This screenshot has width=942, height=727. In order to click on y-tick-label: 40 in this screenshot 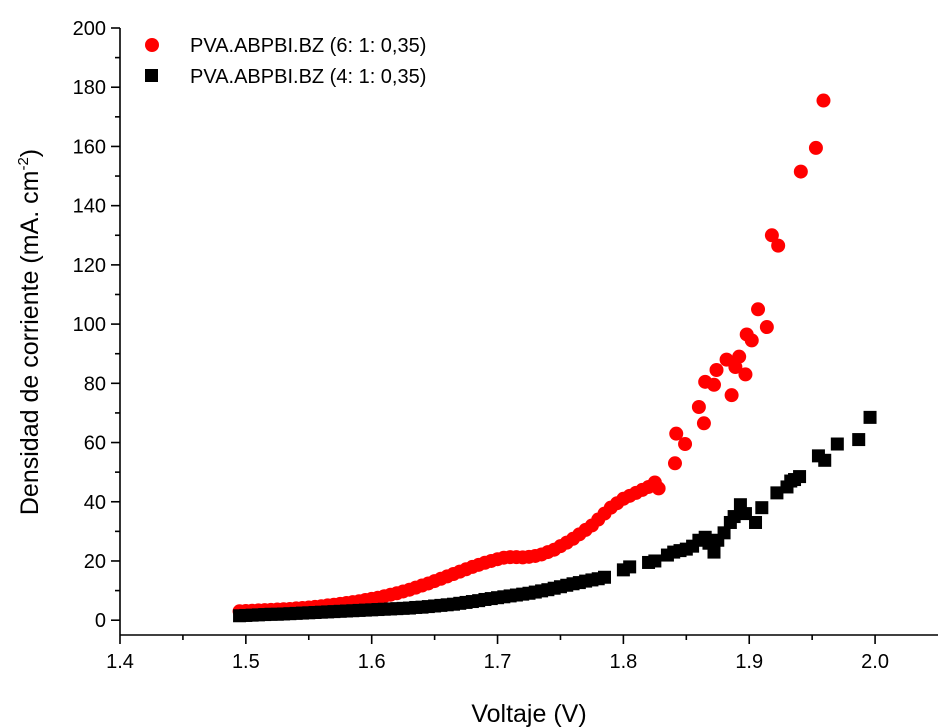, I will do `click(95, 503)`.